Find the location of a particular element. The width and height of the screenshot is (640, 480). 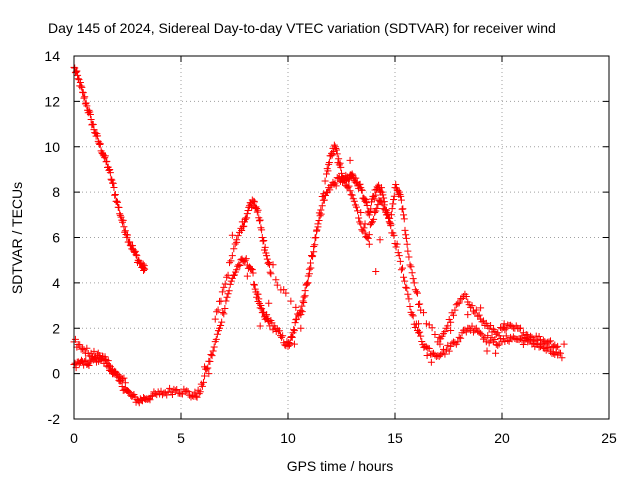

y-tick-label: 4 is located at coordinates (56, 283).